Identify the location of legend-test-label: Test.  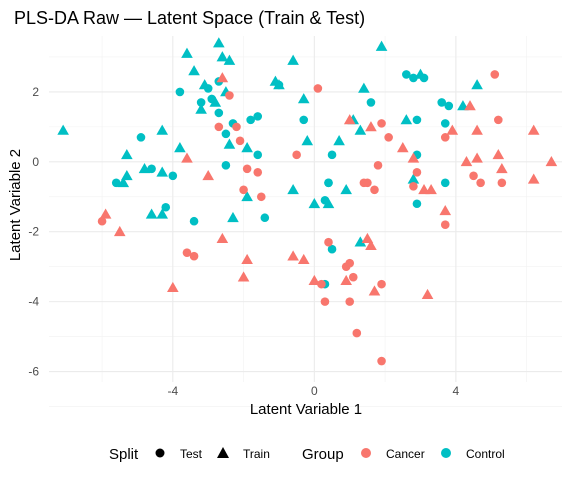
(191, 454).